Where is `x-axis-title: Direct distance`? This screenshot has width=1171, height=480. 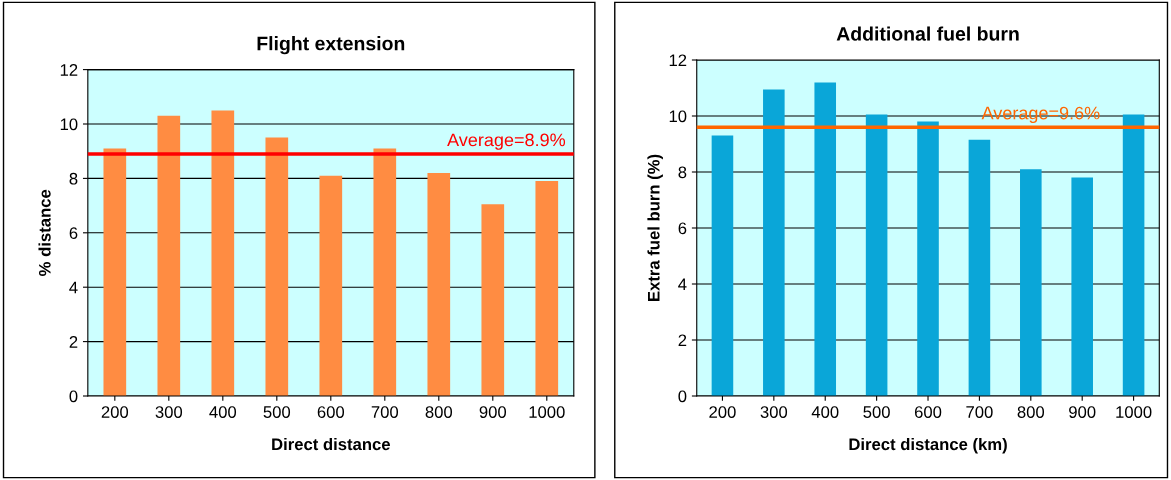
x-axis-title: Direct distance is located at coordinates (331, 444).